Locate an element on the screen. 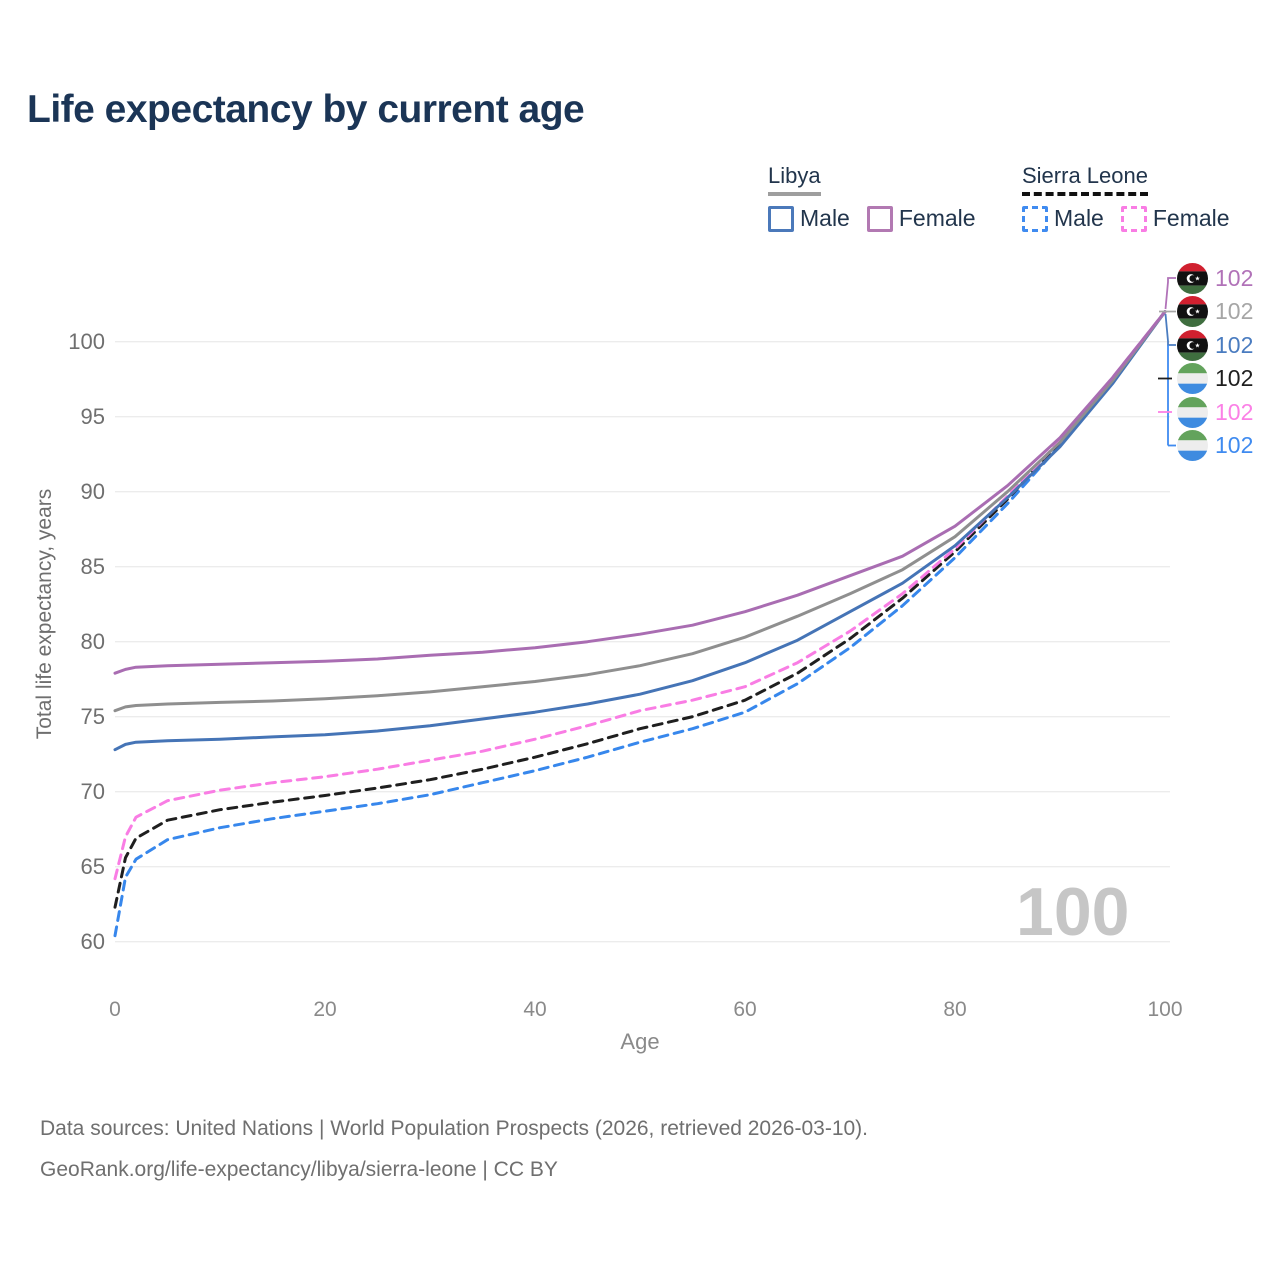 The image size is (1280, 1280). end-label-row-libya-female: 102 is located at coordinates (1215, 278).